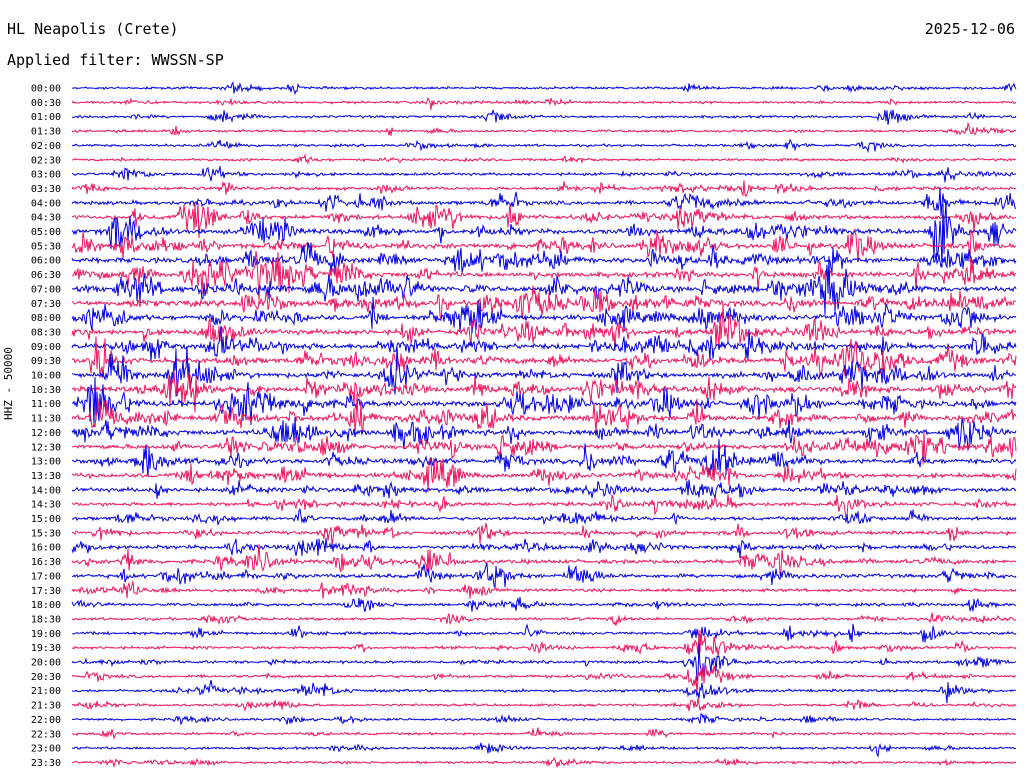 The image size is (1024, 780). I want to click on row-label: 23:00, so click(46, 749).